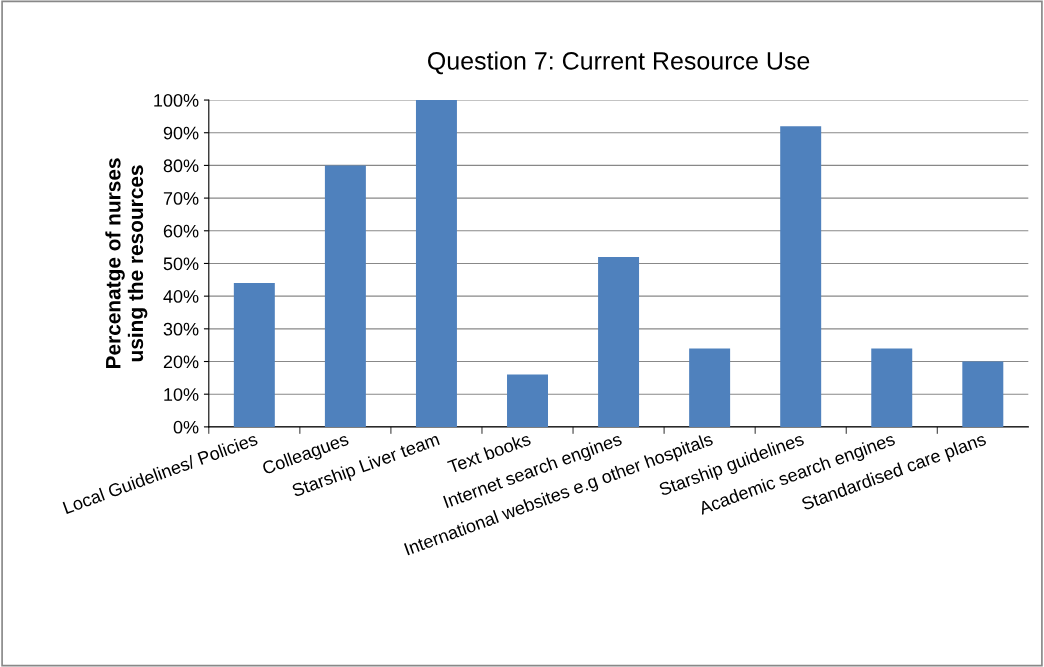 This screenshot has width=1044, height=667. Describe the element at coordinates (181, 394) in the screenshot. I see `y-tick-label: 10%` at that location.